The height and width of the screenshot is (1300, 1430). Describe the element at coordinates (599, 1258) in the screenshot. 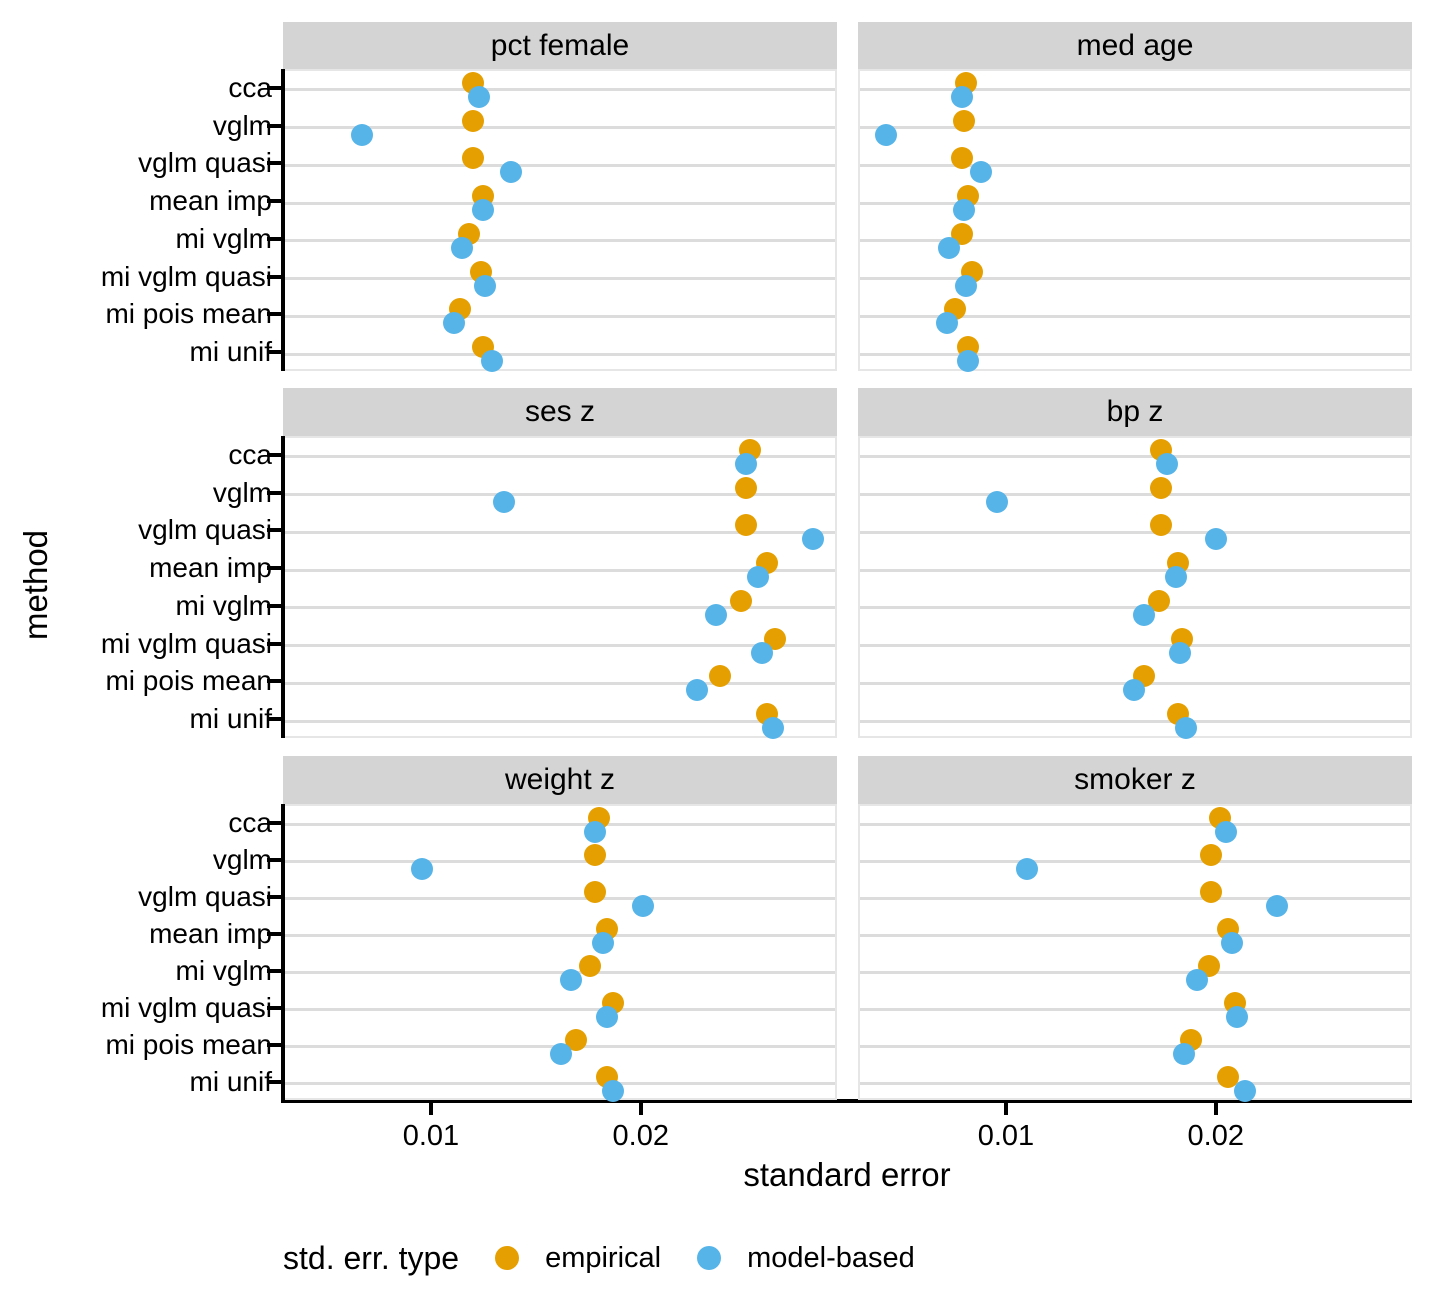

I see `legend: std. err. type empirical model-based` at that location.